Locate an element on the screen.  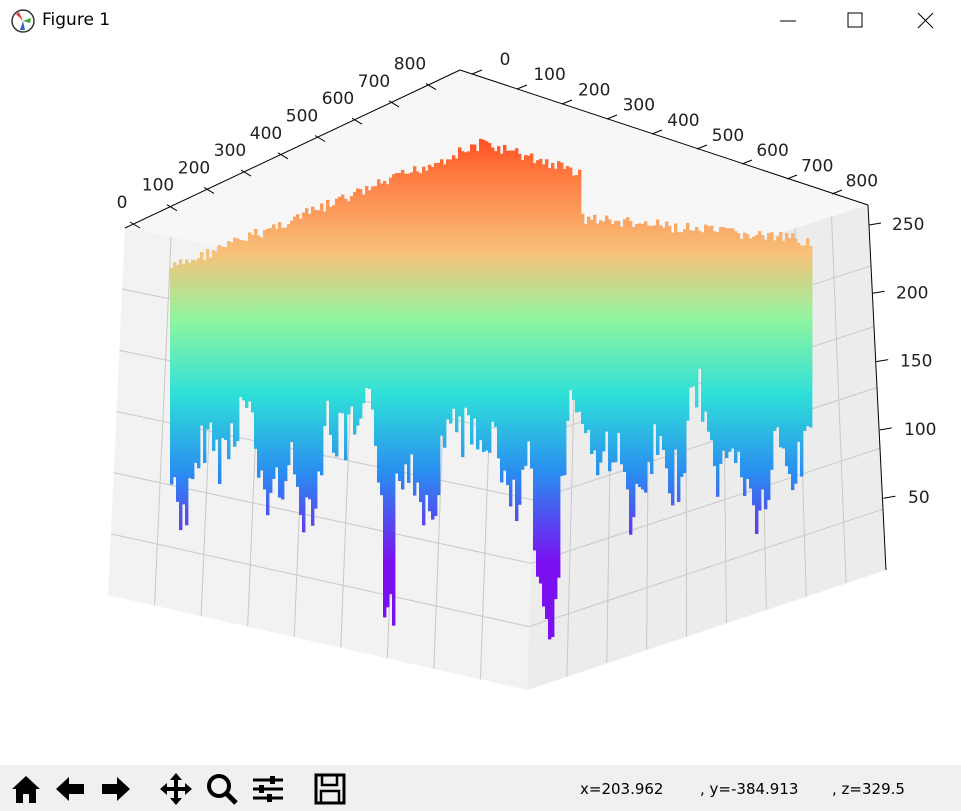
close-button is located at coordinates (925, 20).